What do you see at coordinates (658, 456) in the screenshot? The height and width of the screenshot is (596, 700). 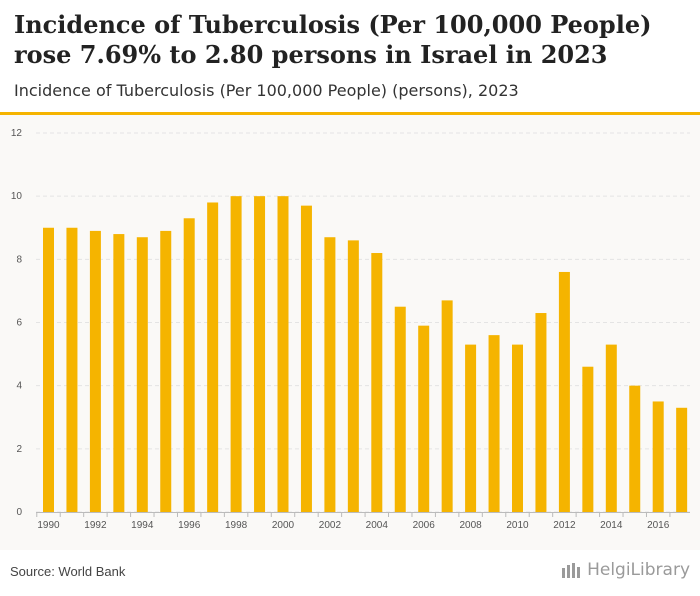 I see `bar-2016` at bounding box center [658, 456].